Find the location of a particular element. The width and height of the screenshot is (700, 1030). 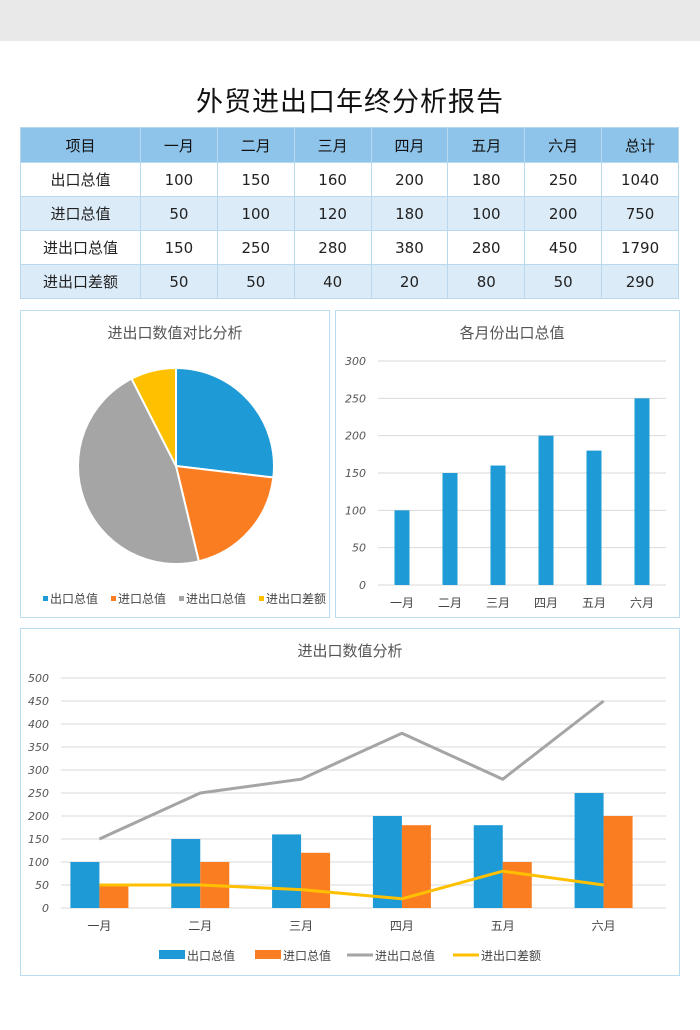

combo-chart-lines is located at coordinates (351, 800).